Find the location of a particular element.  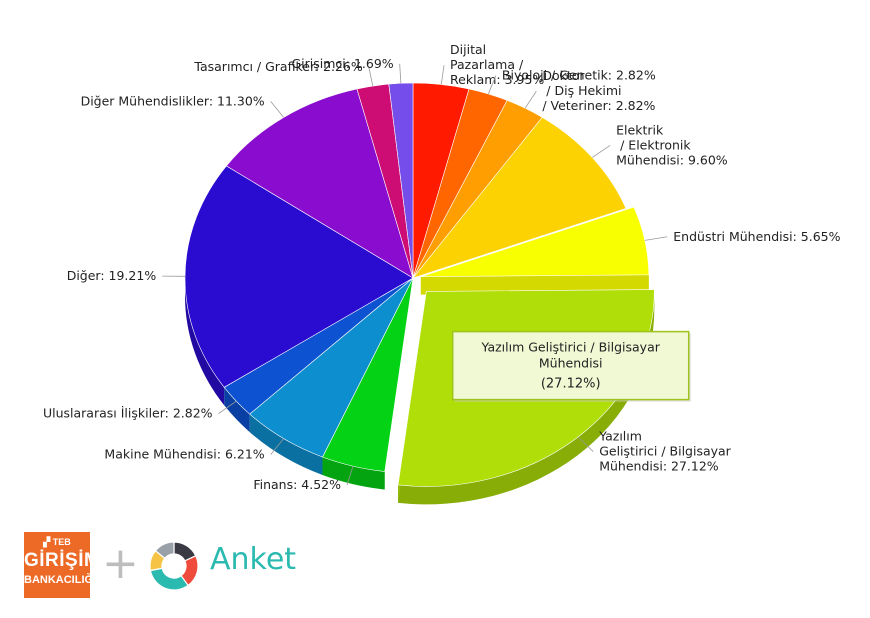

teb-logo-subtitle: BANKACILIĞI is located at coordinates (60, 580).